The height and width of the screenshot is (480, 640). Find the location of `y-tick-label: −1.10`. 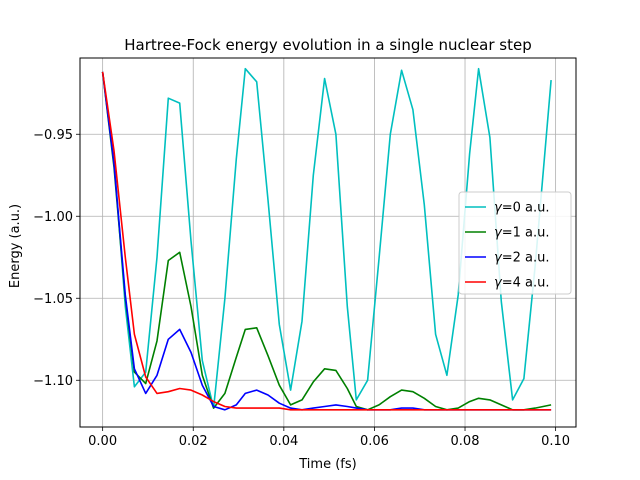

y-tick-label: −1.10 is located at coordinates (53, 381).